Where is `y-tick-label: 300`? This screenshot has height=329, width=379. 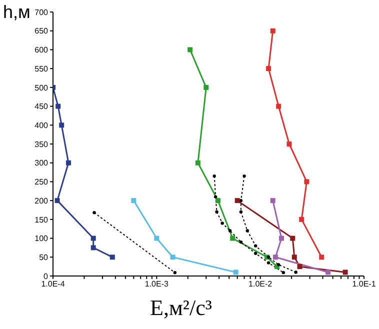 y-tick-label: 300 is located at coordinates (41, 163).